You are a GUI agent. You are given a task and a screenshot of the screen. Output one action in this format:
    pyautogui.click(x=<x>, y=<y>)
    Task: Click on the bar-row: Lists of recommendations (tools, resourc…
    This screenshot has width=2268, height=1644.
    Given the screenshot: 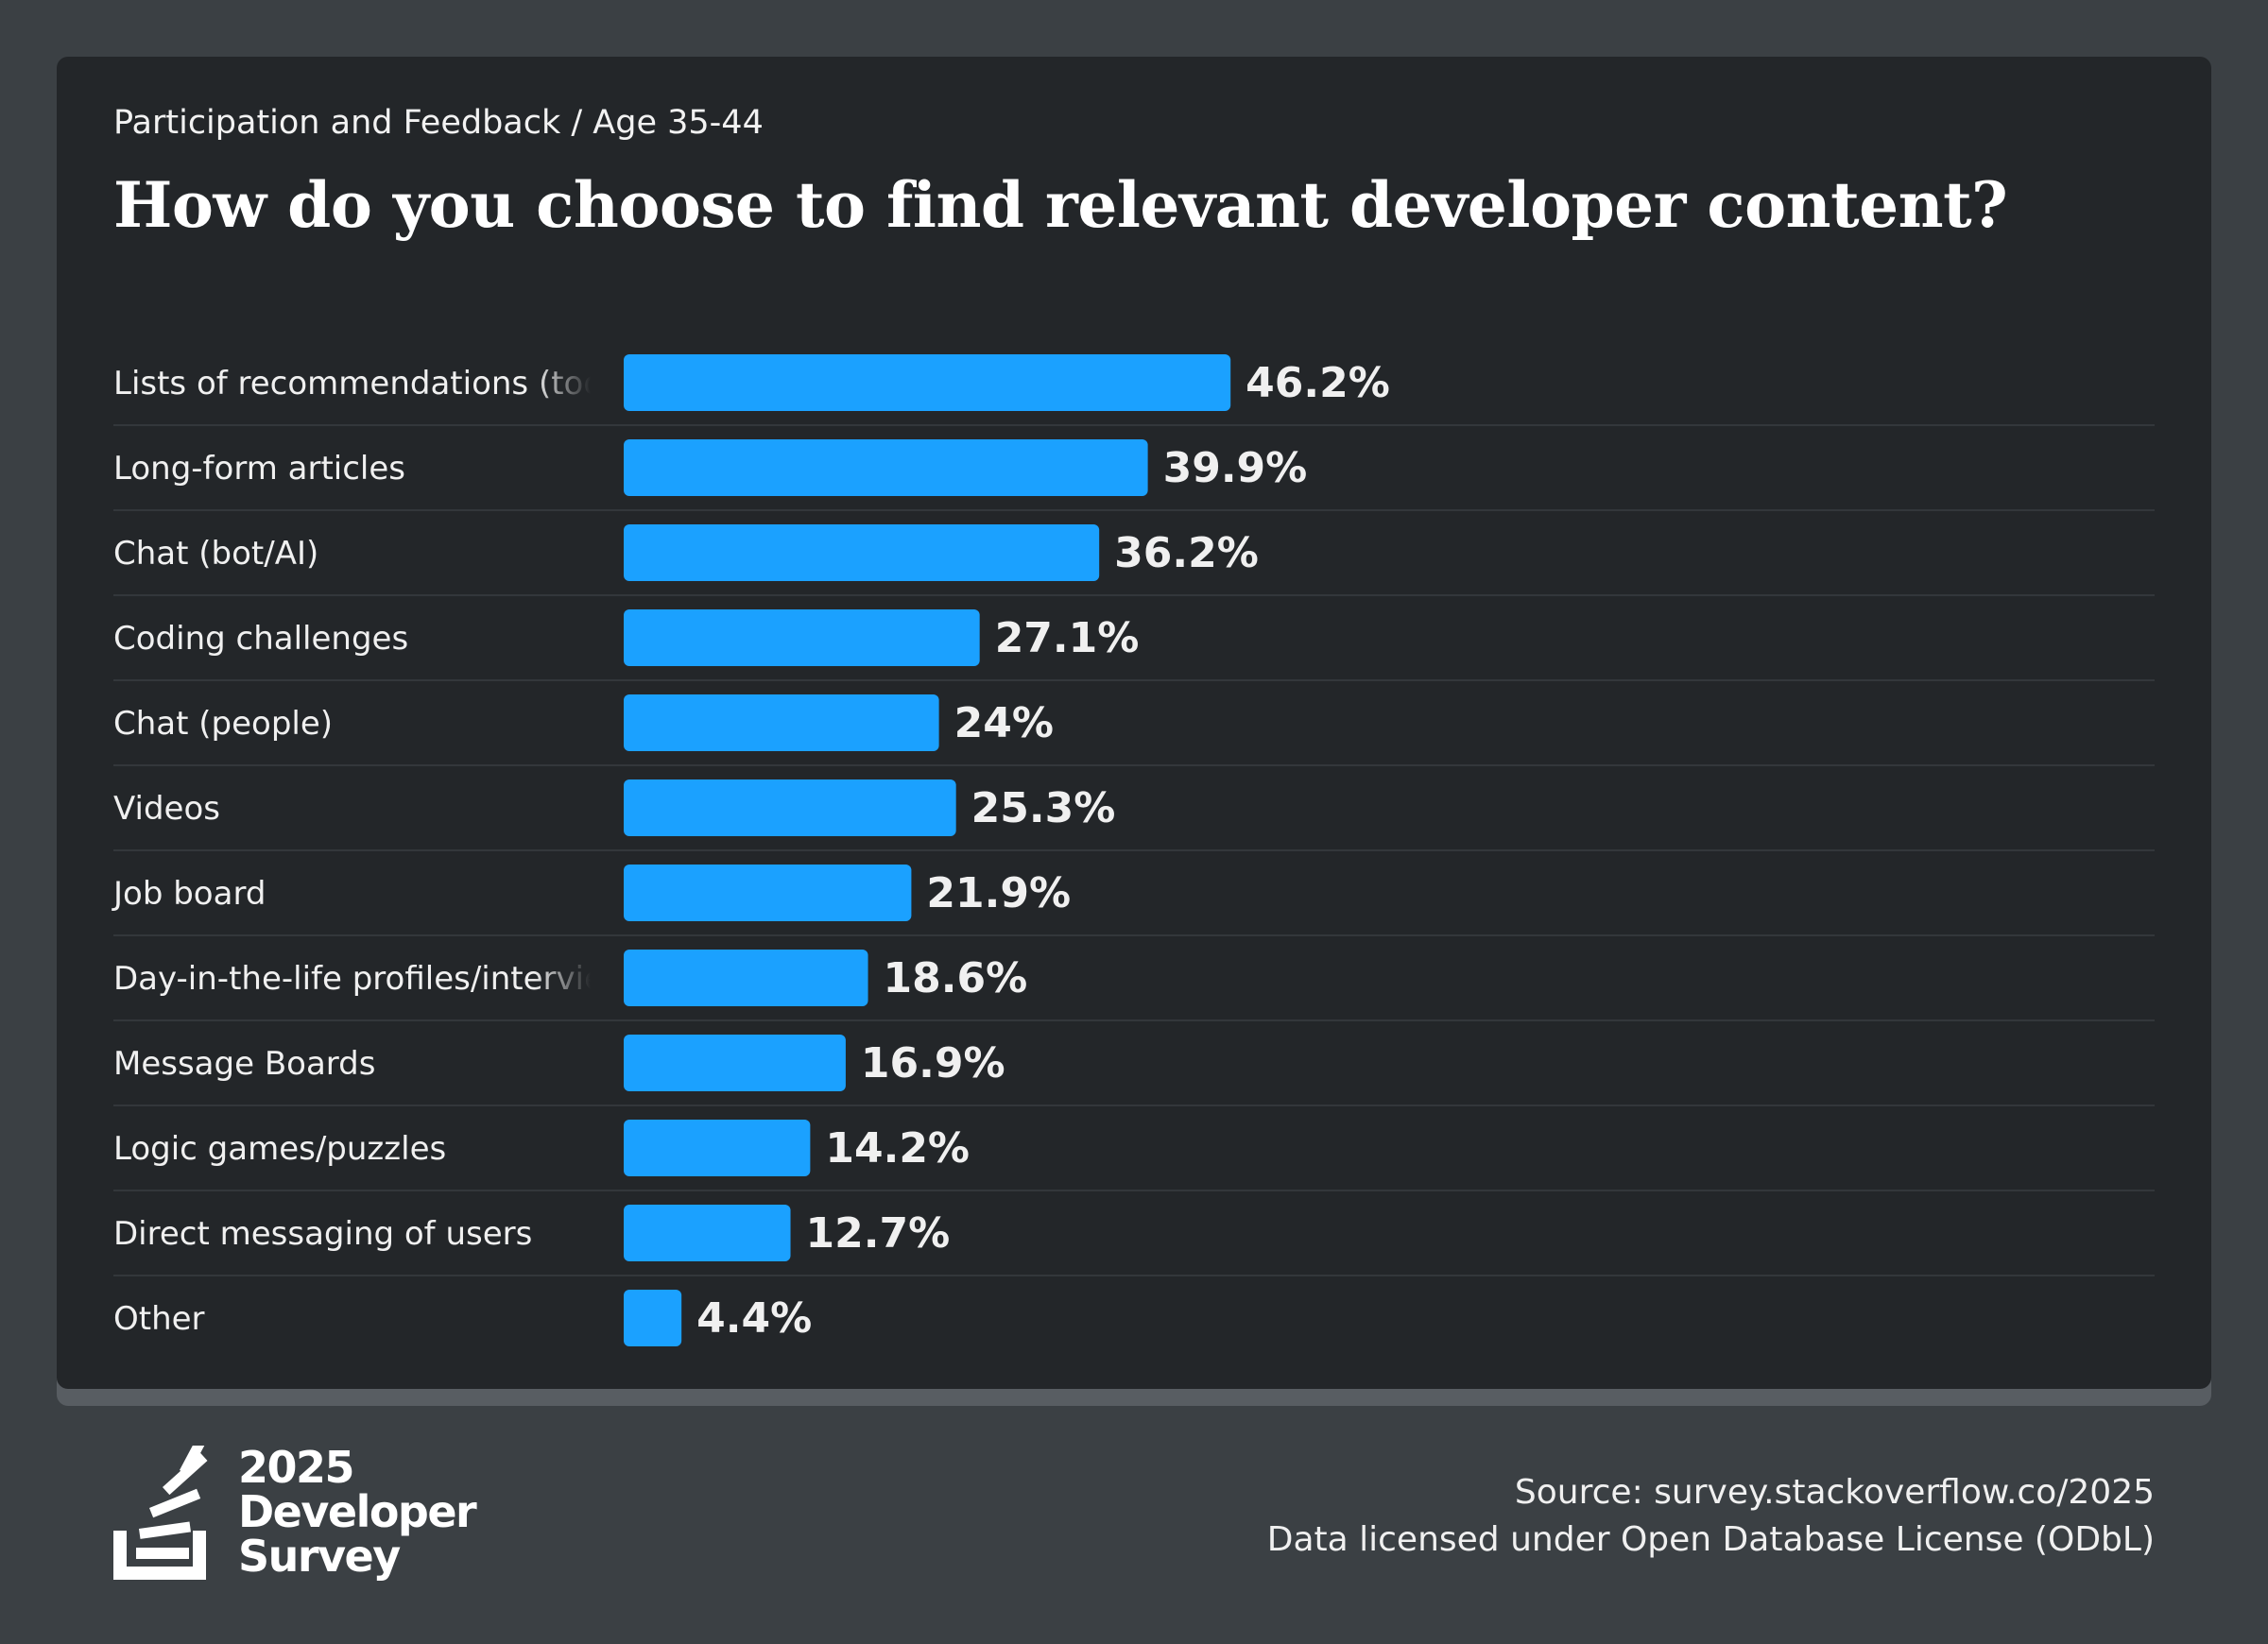 What is the action you would take?
    pyautogui.click(x=1134, y=390)
    